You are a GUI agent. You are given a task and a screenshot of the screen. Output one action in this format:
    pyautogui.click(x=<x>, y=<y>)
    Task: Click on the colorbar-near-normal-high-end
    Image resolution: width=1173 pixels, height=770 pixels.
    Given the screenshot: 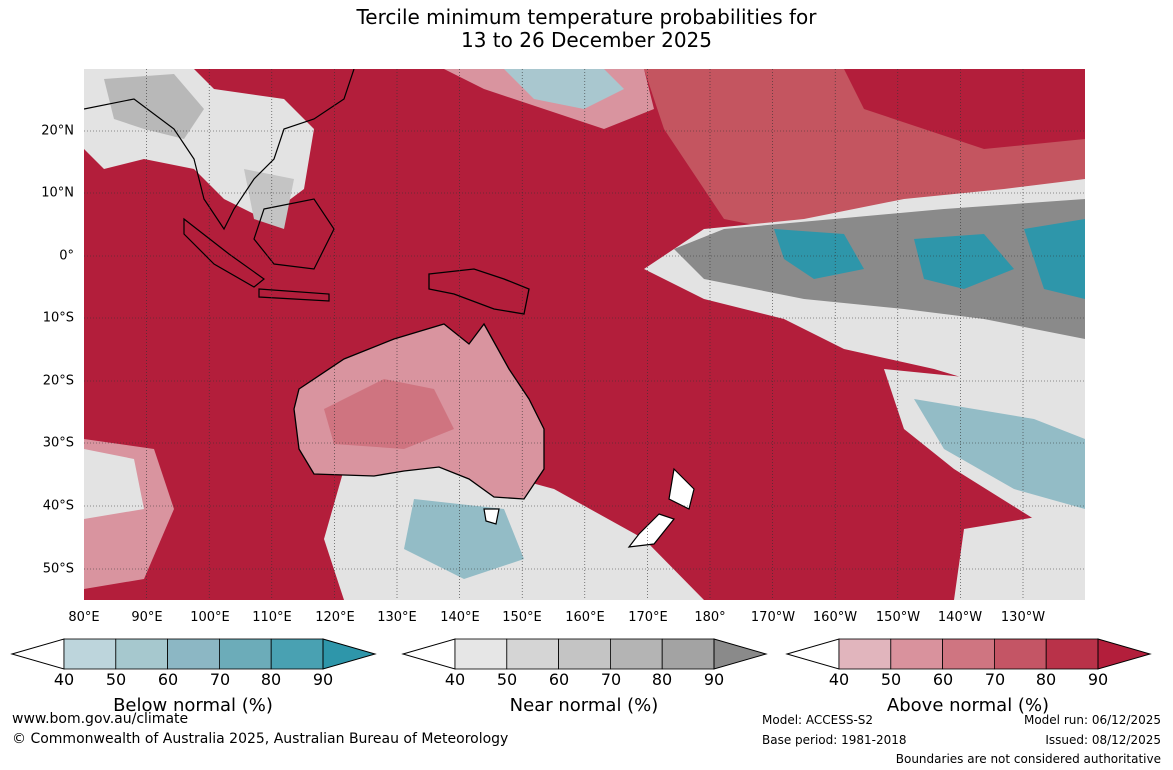 What is the action you would take?
    pyautogui.click(x=740, y=654)
    